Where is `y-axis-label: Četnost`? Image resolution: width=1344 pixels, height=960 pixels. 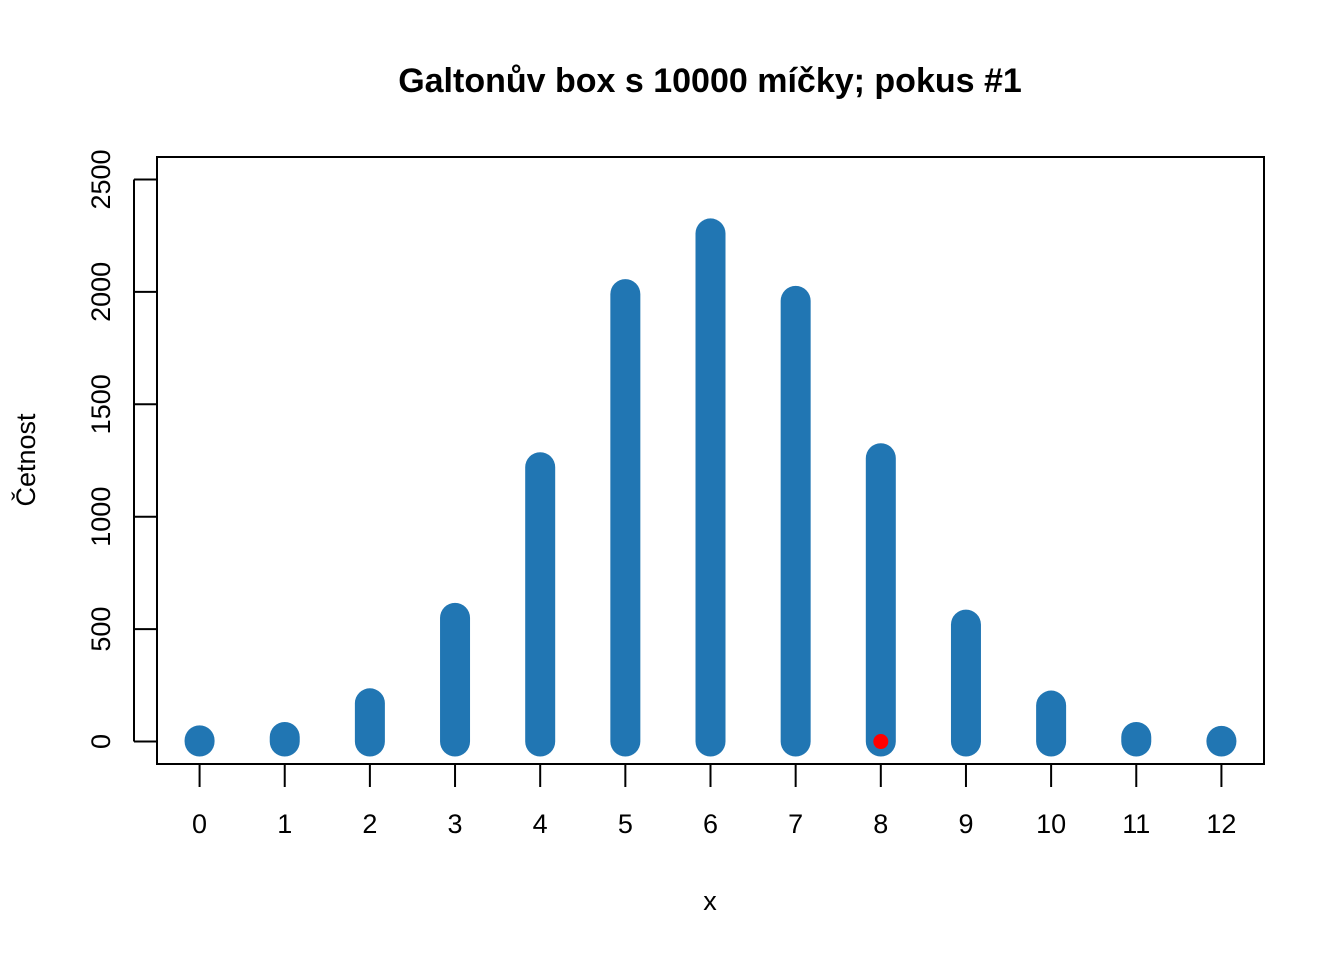 y-axis-label: Četnost is located at coordinates (25, 460).